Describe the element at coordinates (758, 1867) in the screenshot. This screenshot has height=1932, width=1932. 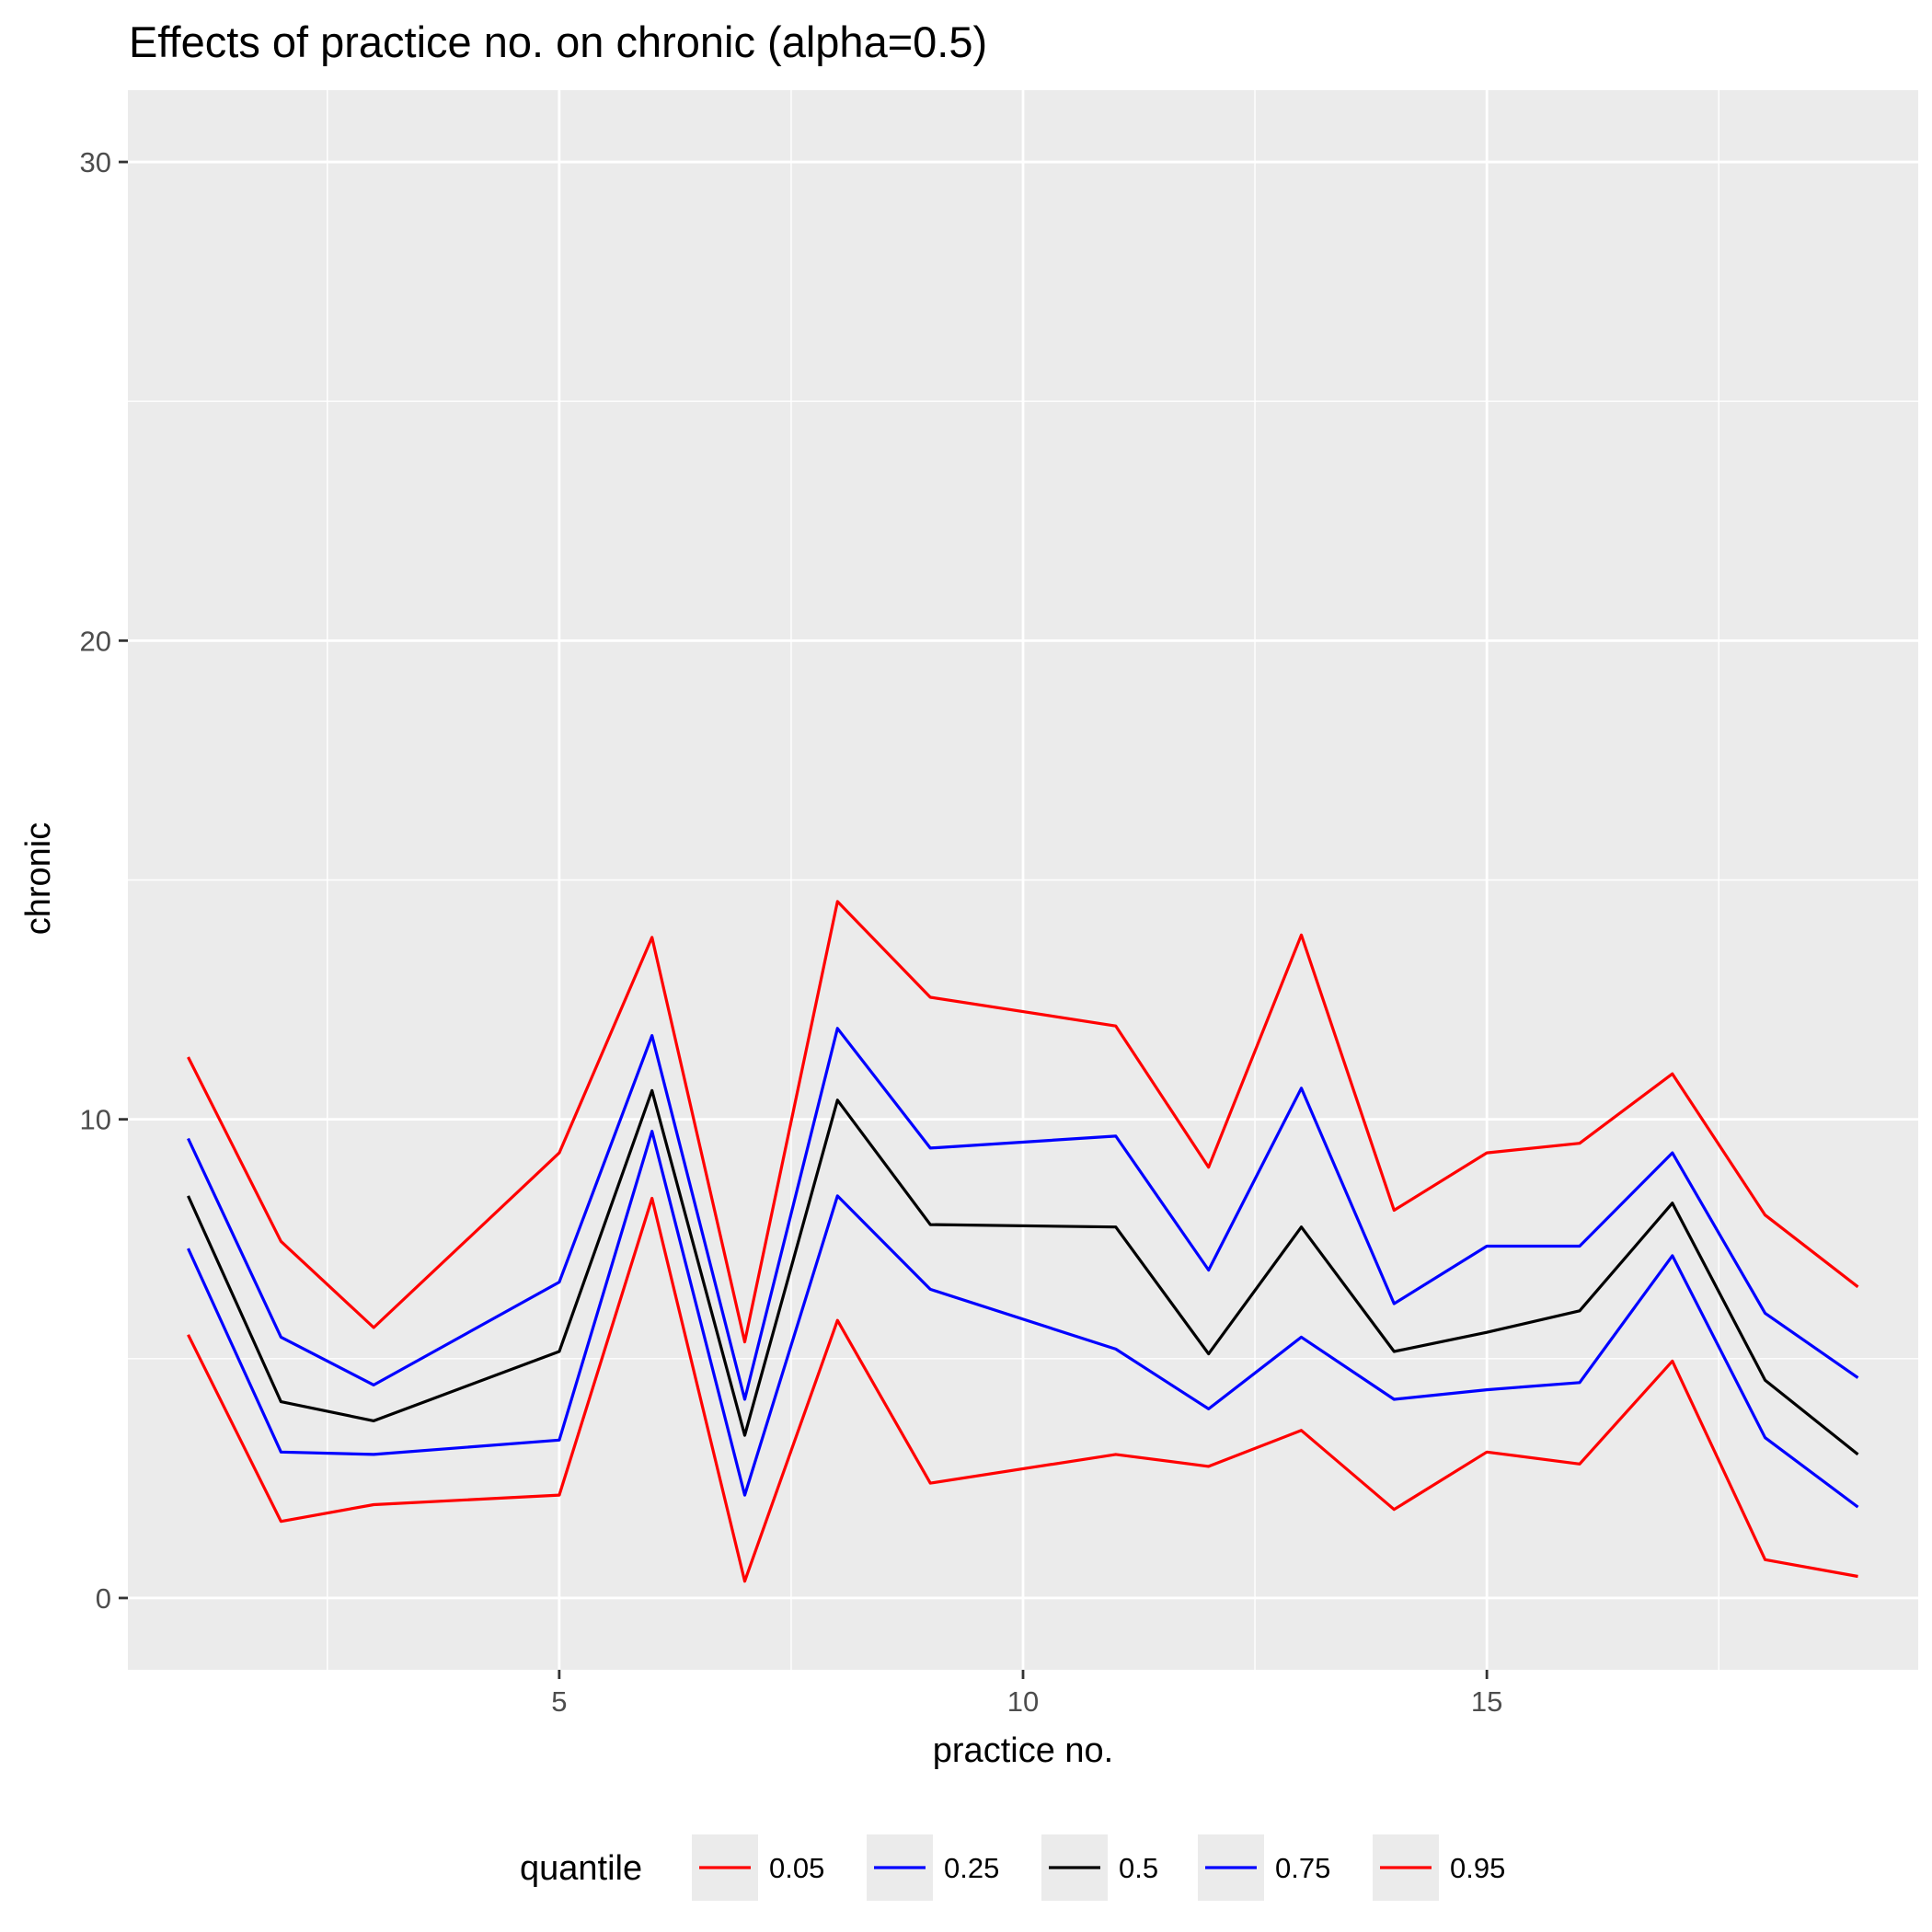
I see `legend-item: 0.05` at that location.